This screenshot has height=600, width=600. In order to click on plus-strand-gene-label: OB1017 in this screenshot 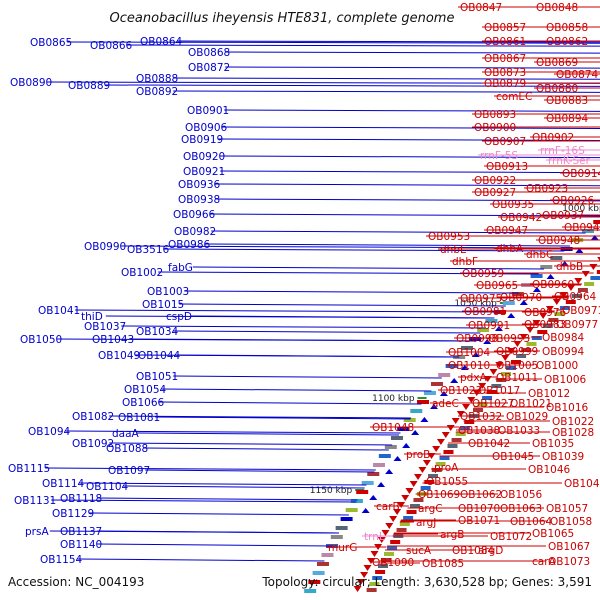, I will do `click(499, 391)`.